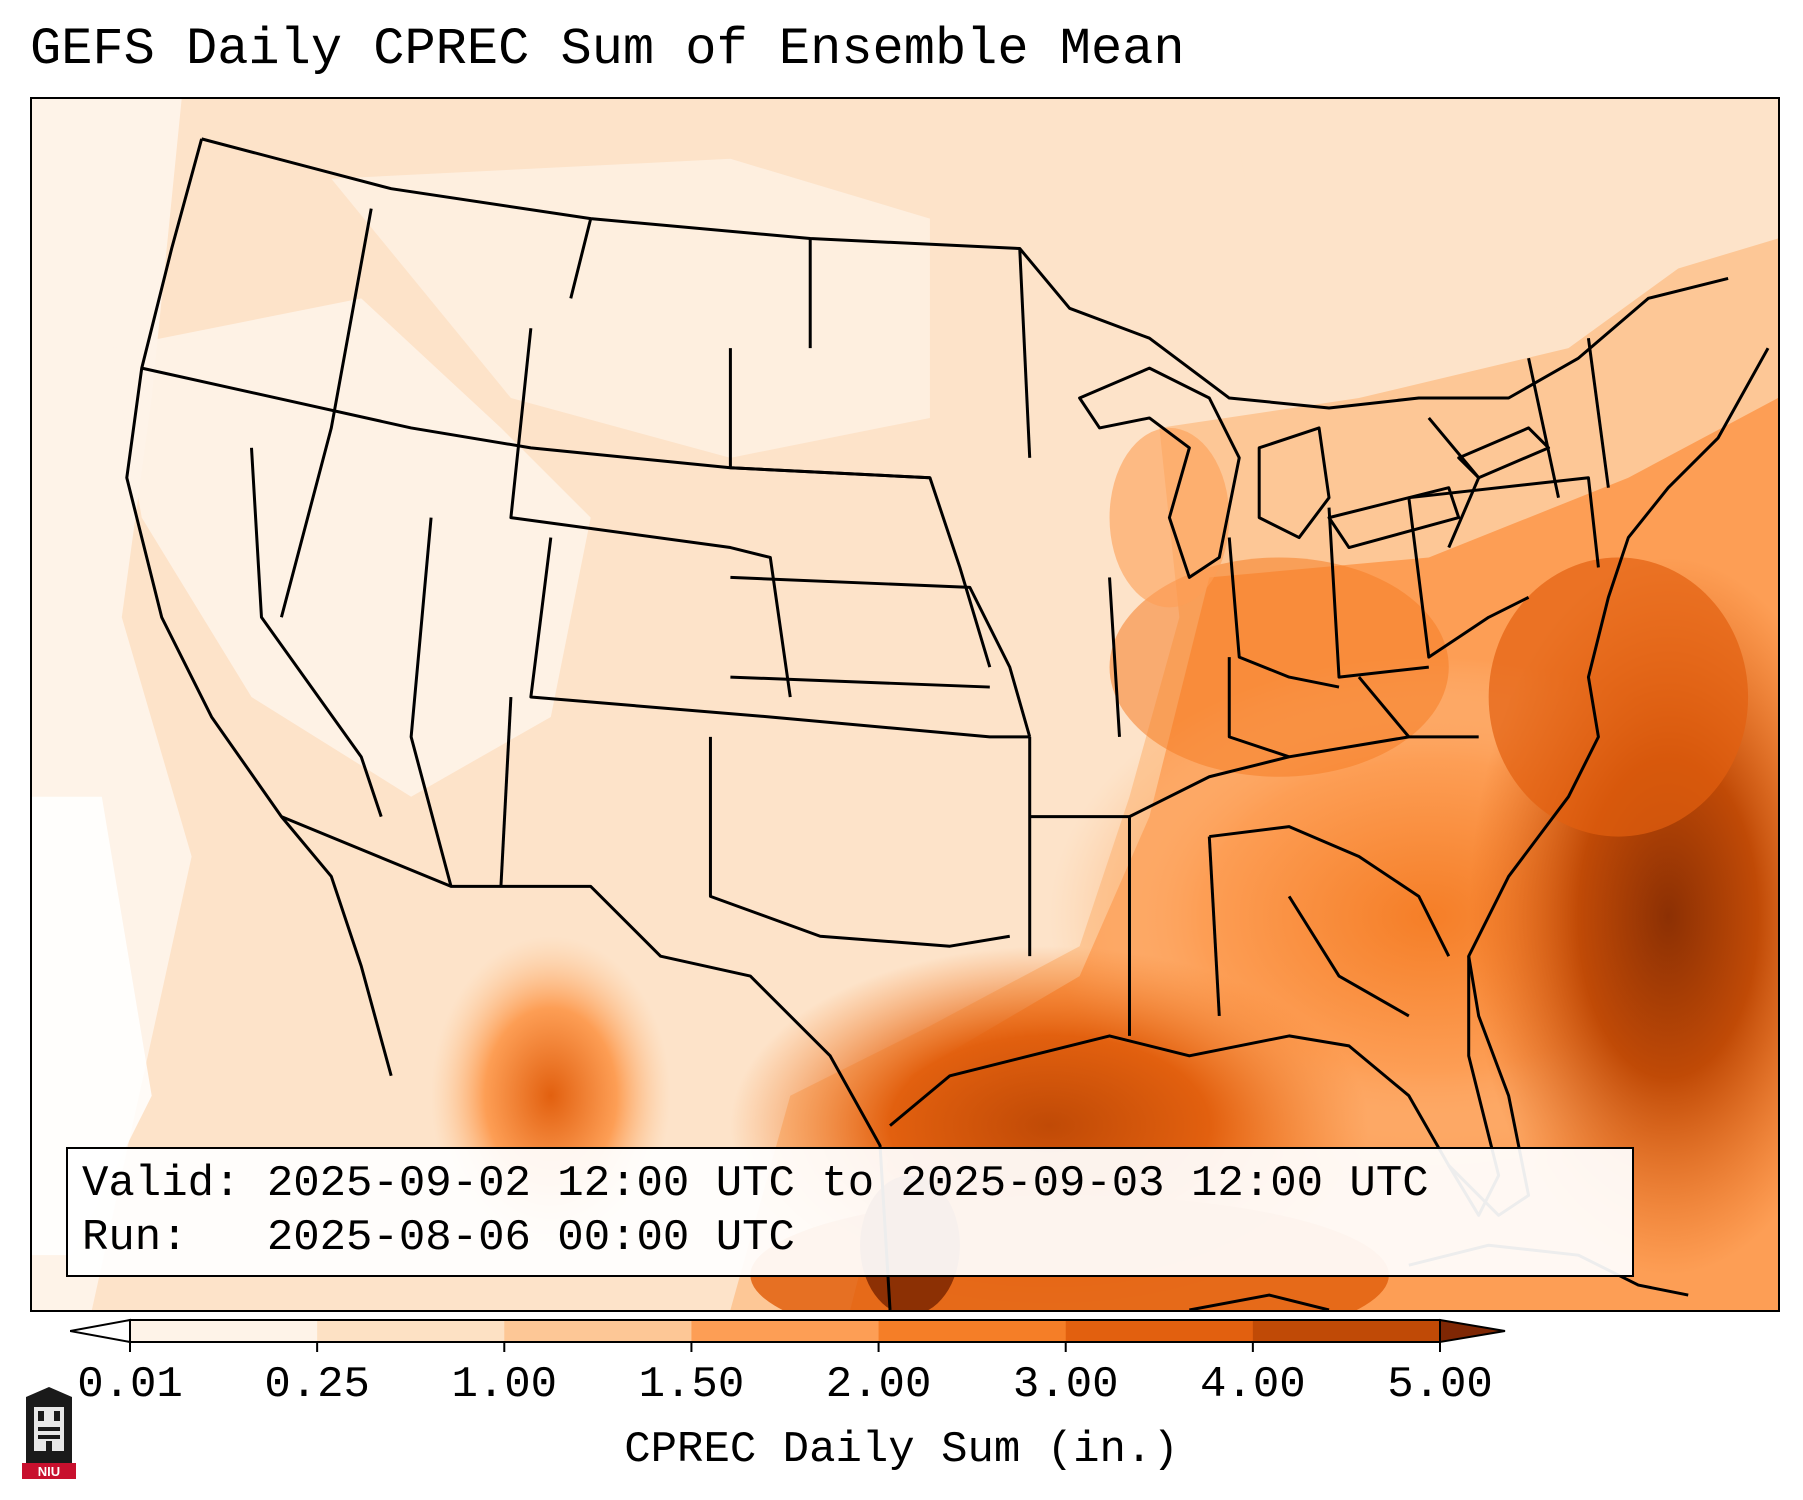 The width and height of the screenshot is (1803, 1500). I want to click on colorbar-label: CPREC Daily Sum (in.), so click(901, 1450).